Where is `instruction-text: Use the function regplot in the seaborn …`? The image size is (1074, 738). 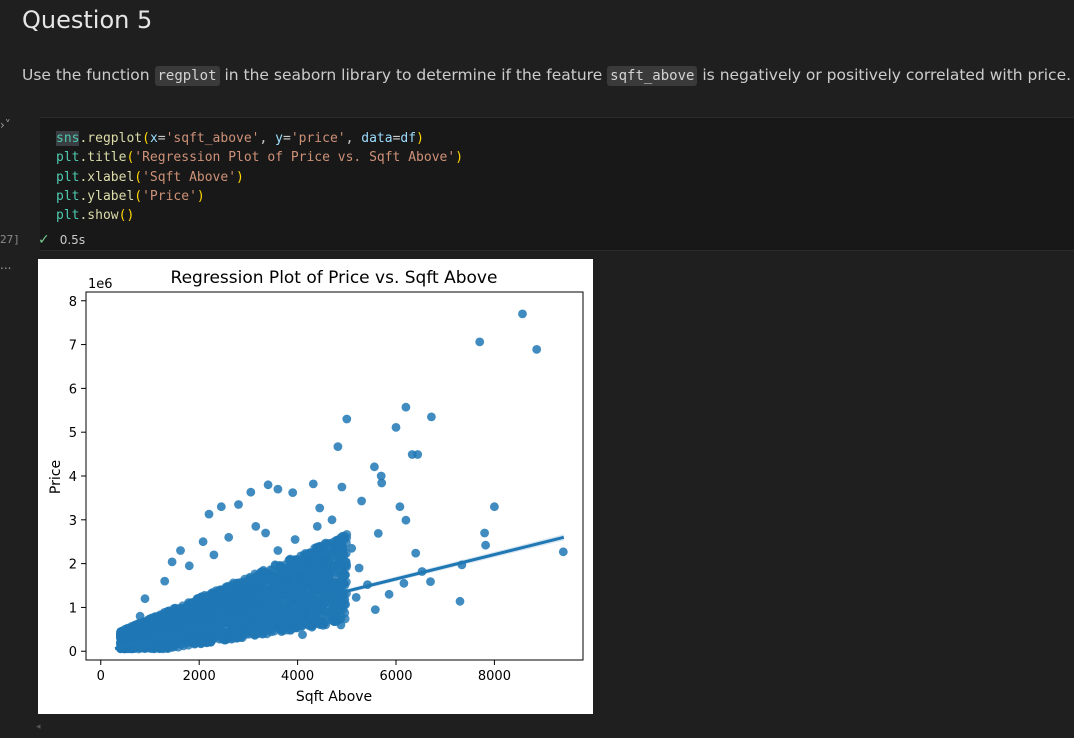 instruction-text: Use the function regplot in the seaborn … is located at coordinates (546, 75).